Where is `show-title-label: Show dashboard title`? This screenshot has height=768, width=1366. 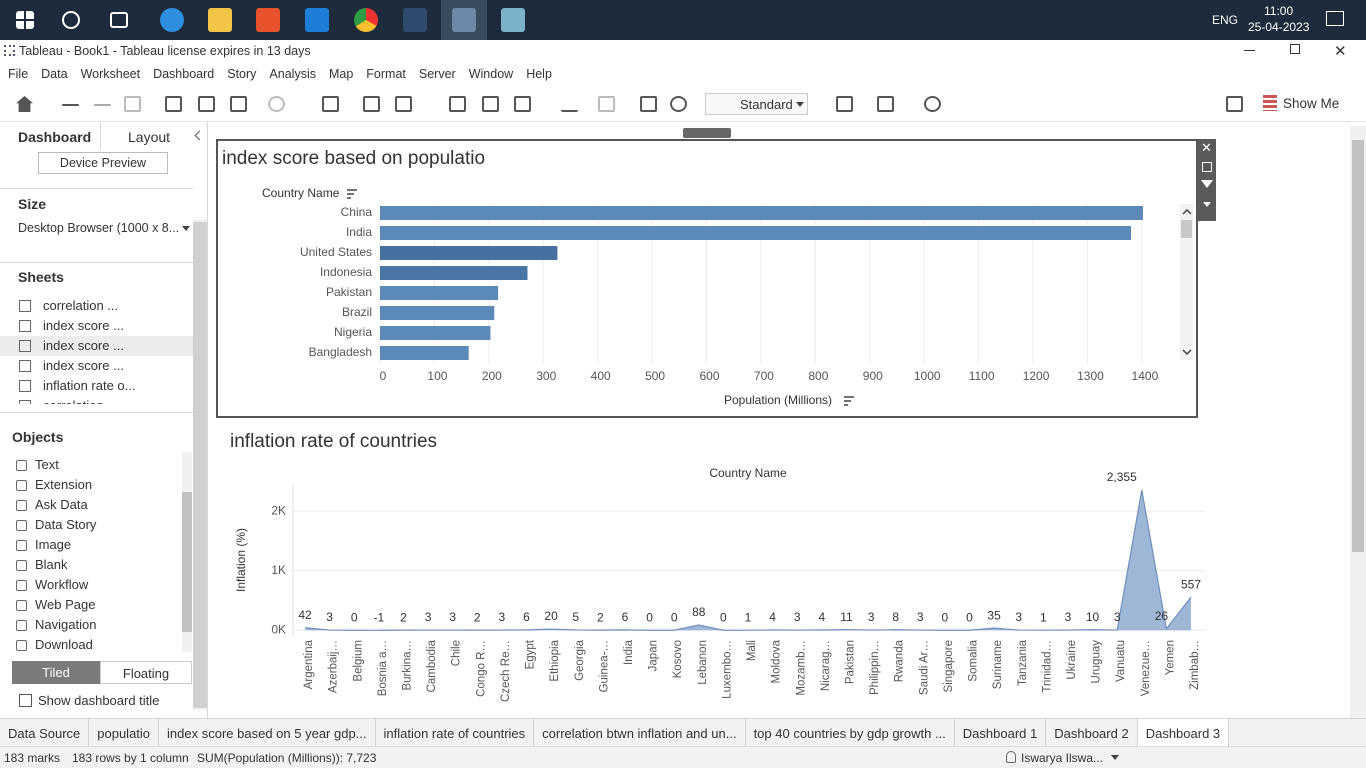
show-title-label: Show dashboard title is located at coordinates (99, 700).